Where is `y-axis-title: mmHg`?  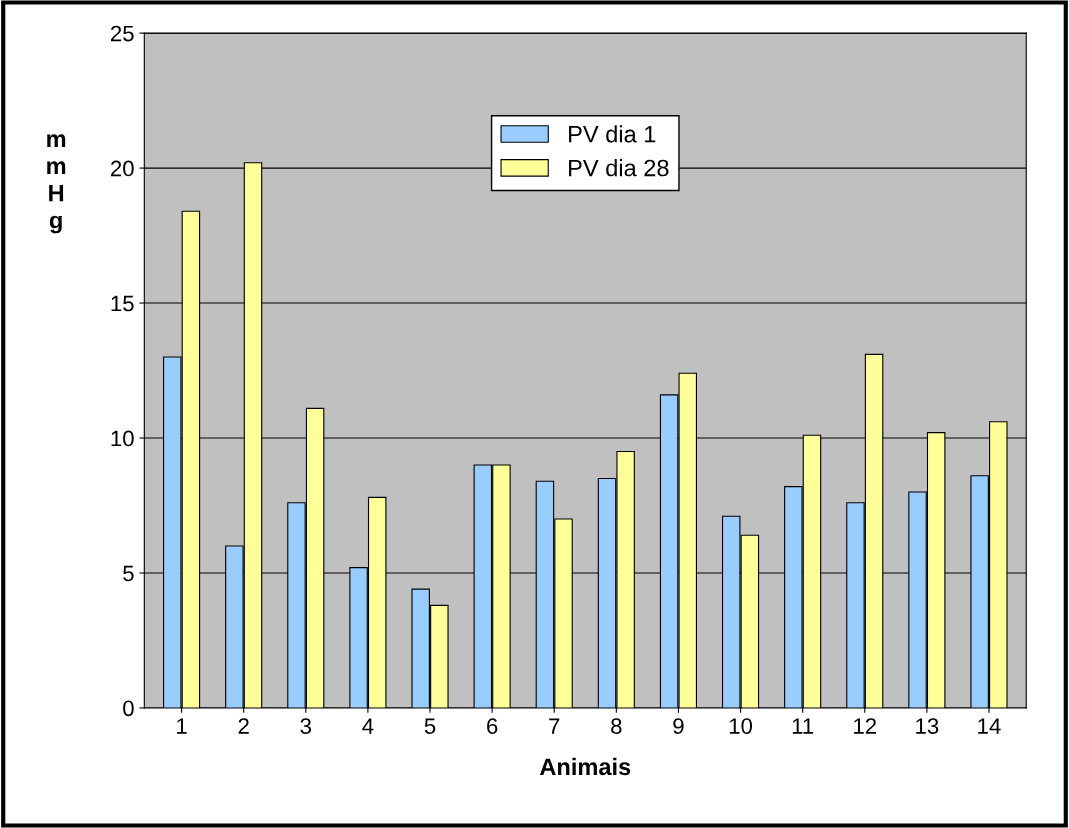
y-axis-title: mmHg is located at coordinates (56, 184).